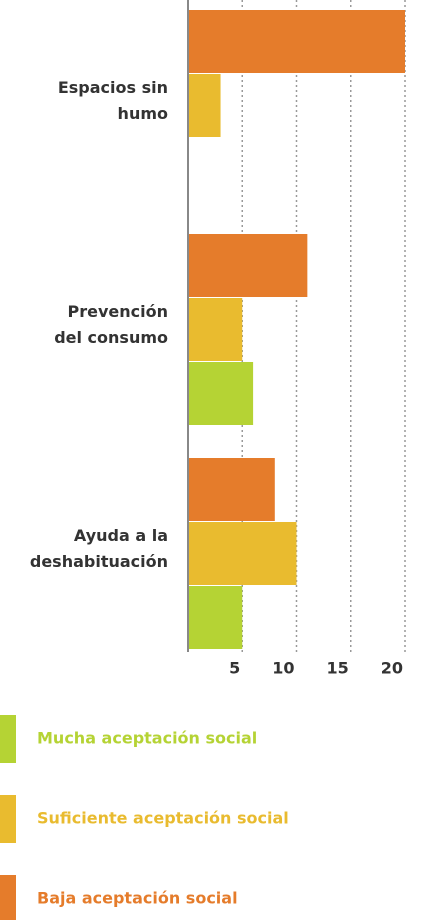 Image resolution: width=421 pixels, height=920 pixels. Describe the element at coordinates (98, 548) in the screenshot. I see `category-label: Ayuda a la deshabituación` at that location.